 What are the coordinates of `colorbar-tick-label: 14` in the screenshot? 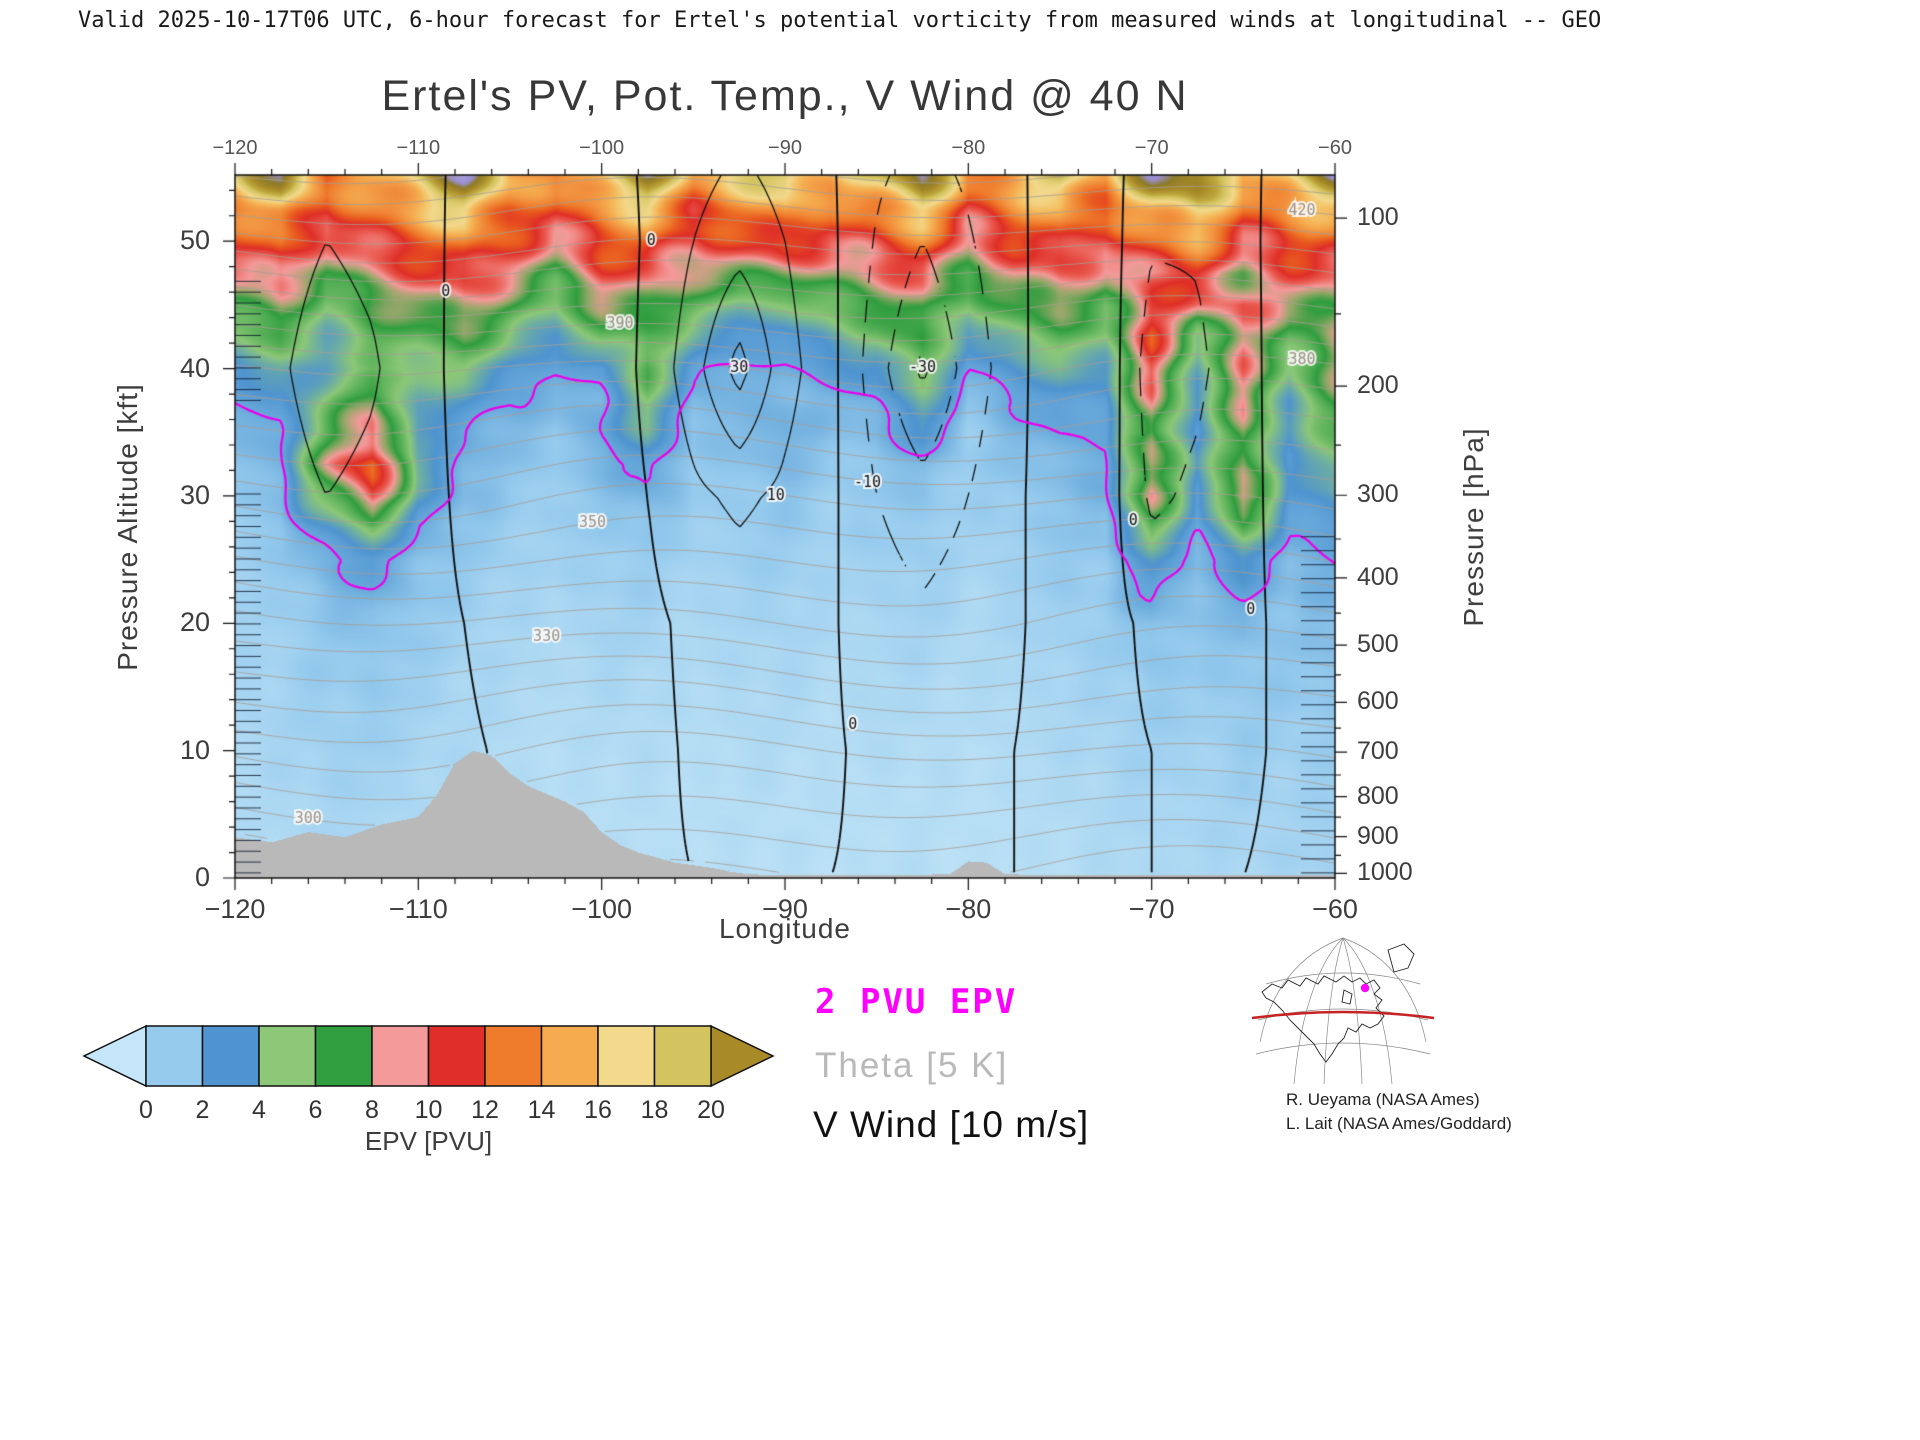 It's located at (541, 1110).